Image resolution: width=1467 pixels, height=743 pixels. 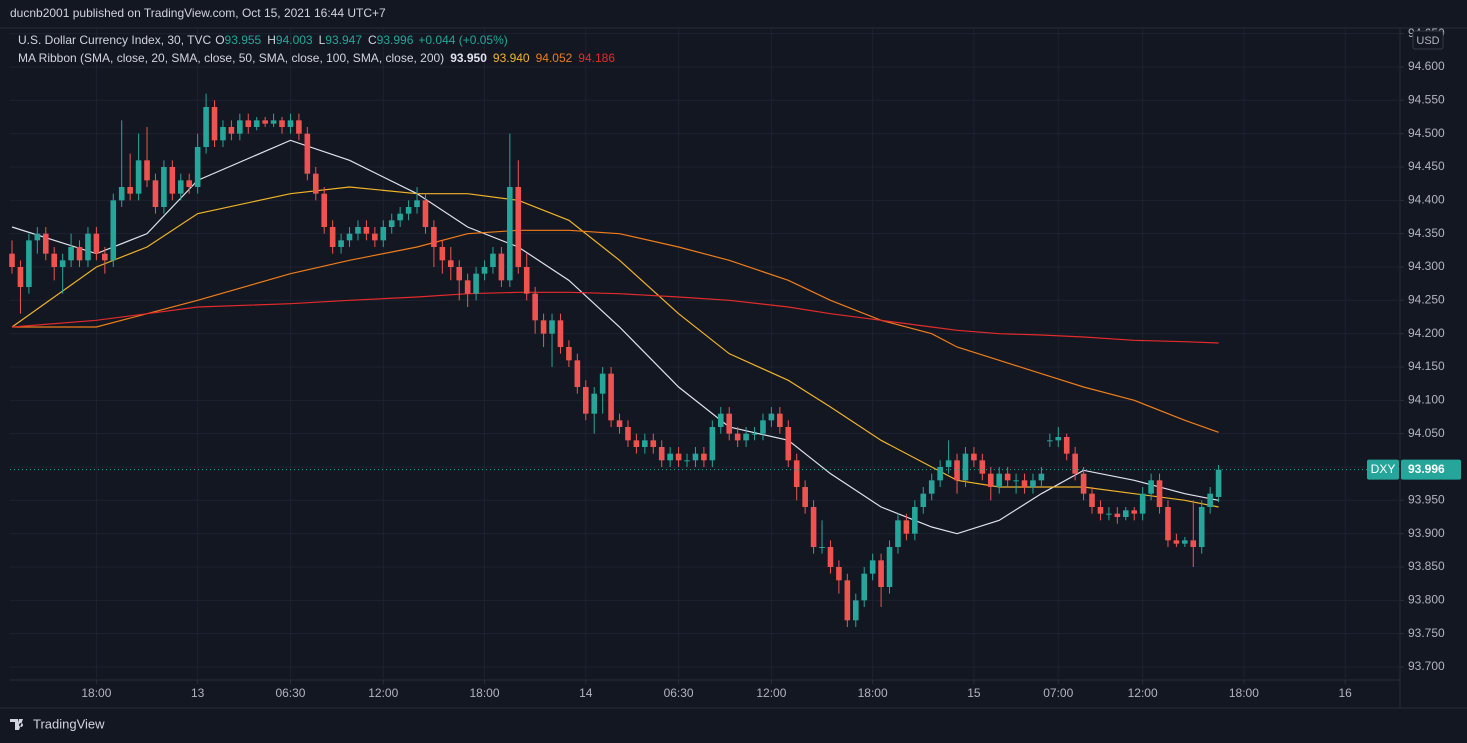 What do you see at coordinates (511, 58) in the screenshot?
I see `indicator-value: 93.940` at bounding box center [511, 58].